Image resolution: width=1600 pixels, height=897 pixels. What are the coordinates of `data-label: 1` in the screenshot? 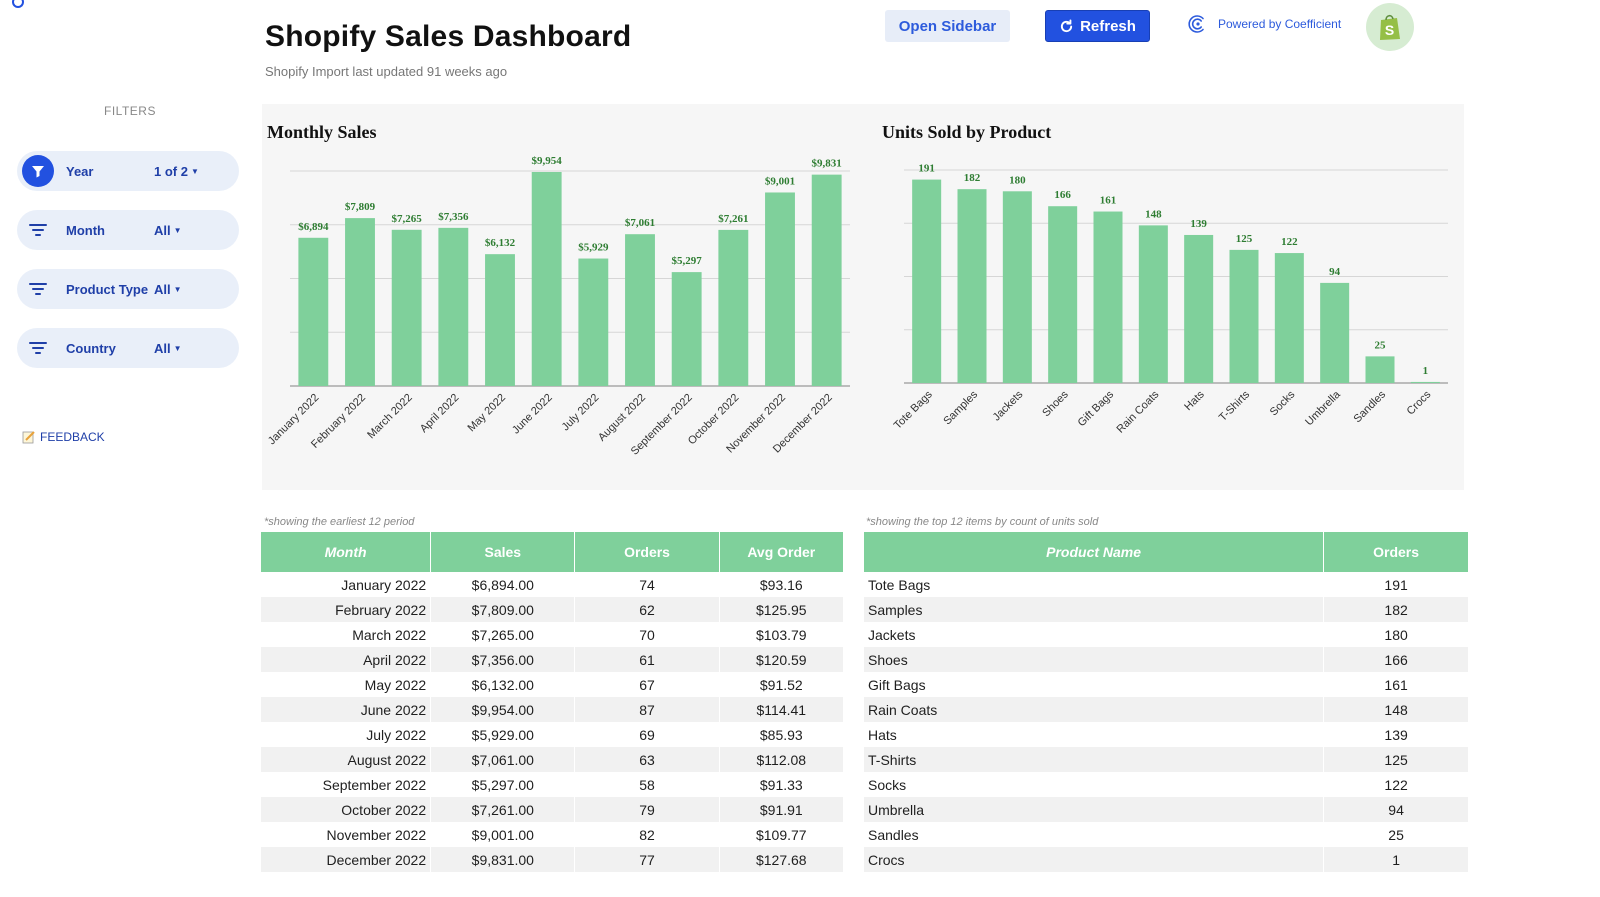 It's located at (1426, 371).